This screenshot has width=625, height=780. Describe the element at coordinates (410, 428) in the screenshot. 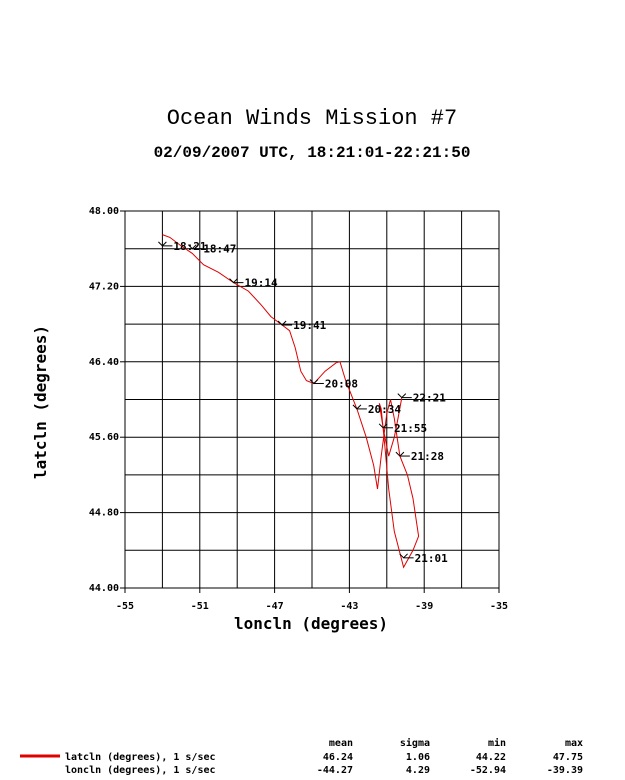

I see `time-label: 21:55` at that location.